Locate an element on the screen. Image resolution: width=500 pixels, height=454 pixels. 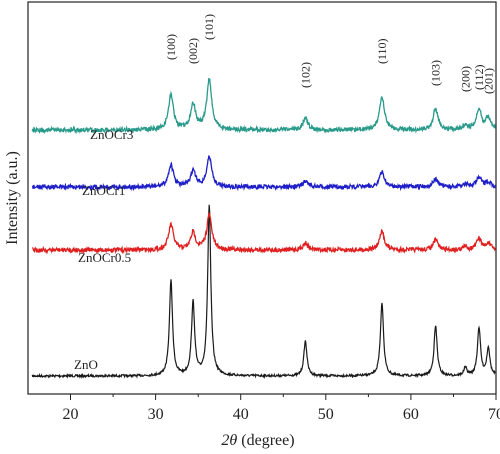
x-axis-label-theta: 2θ is located at coordinates (229, 440).